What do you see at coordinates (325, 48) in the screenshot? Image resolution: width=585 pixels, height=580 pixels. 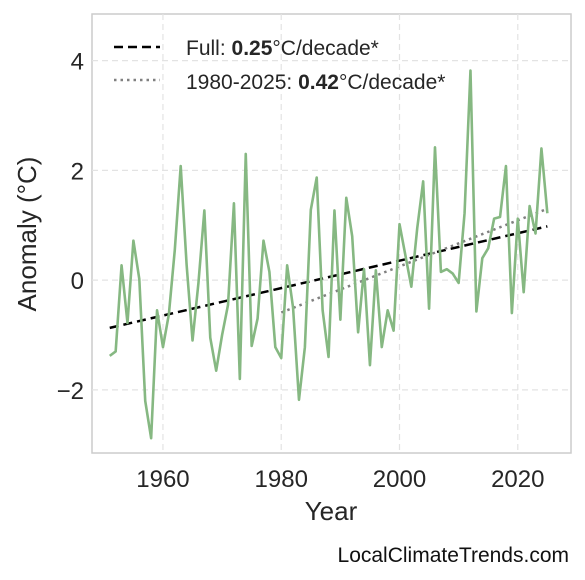 I see `legend-full-suffix: °C/decade*` at bounding box center [325, 48].